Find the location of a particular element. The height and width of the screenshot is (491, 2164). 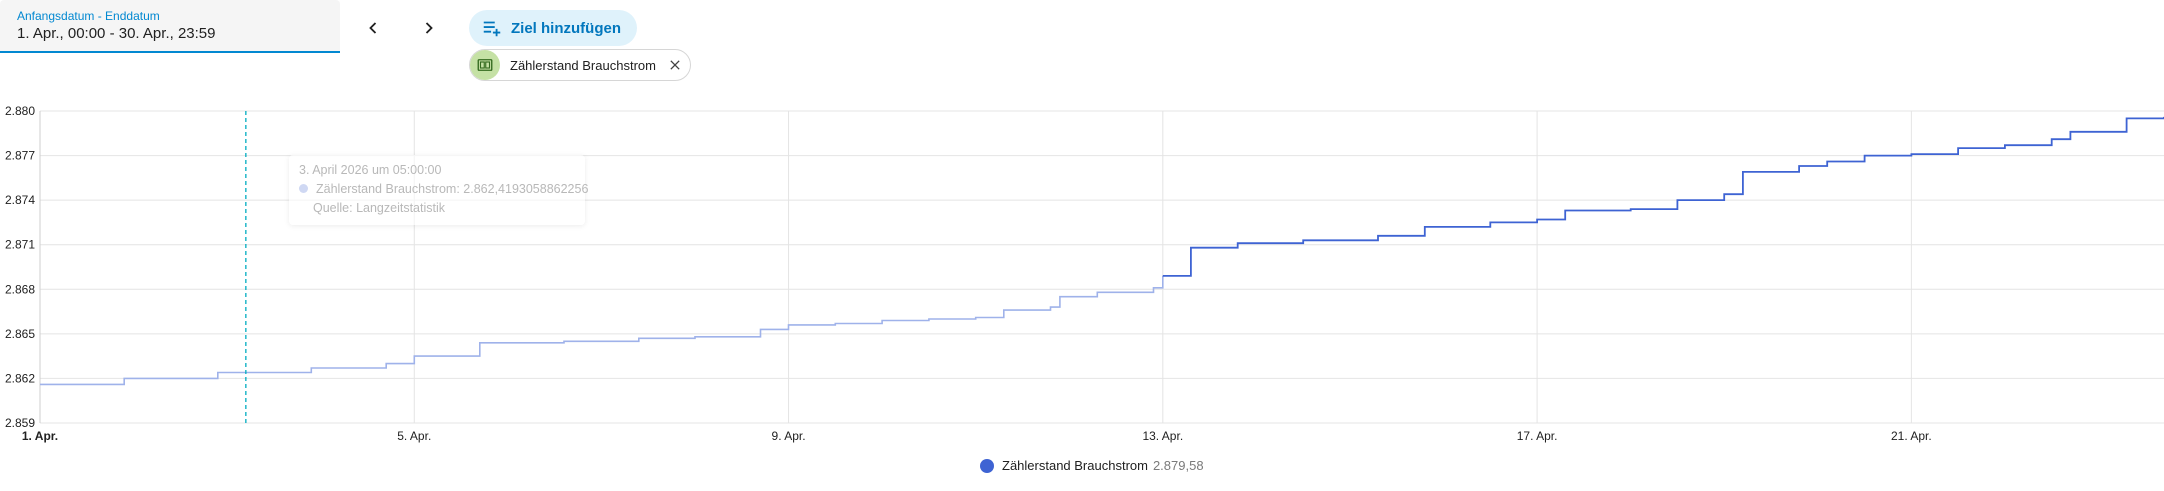

chevron-right-icon is located at coordinates (429, 28).